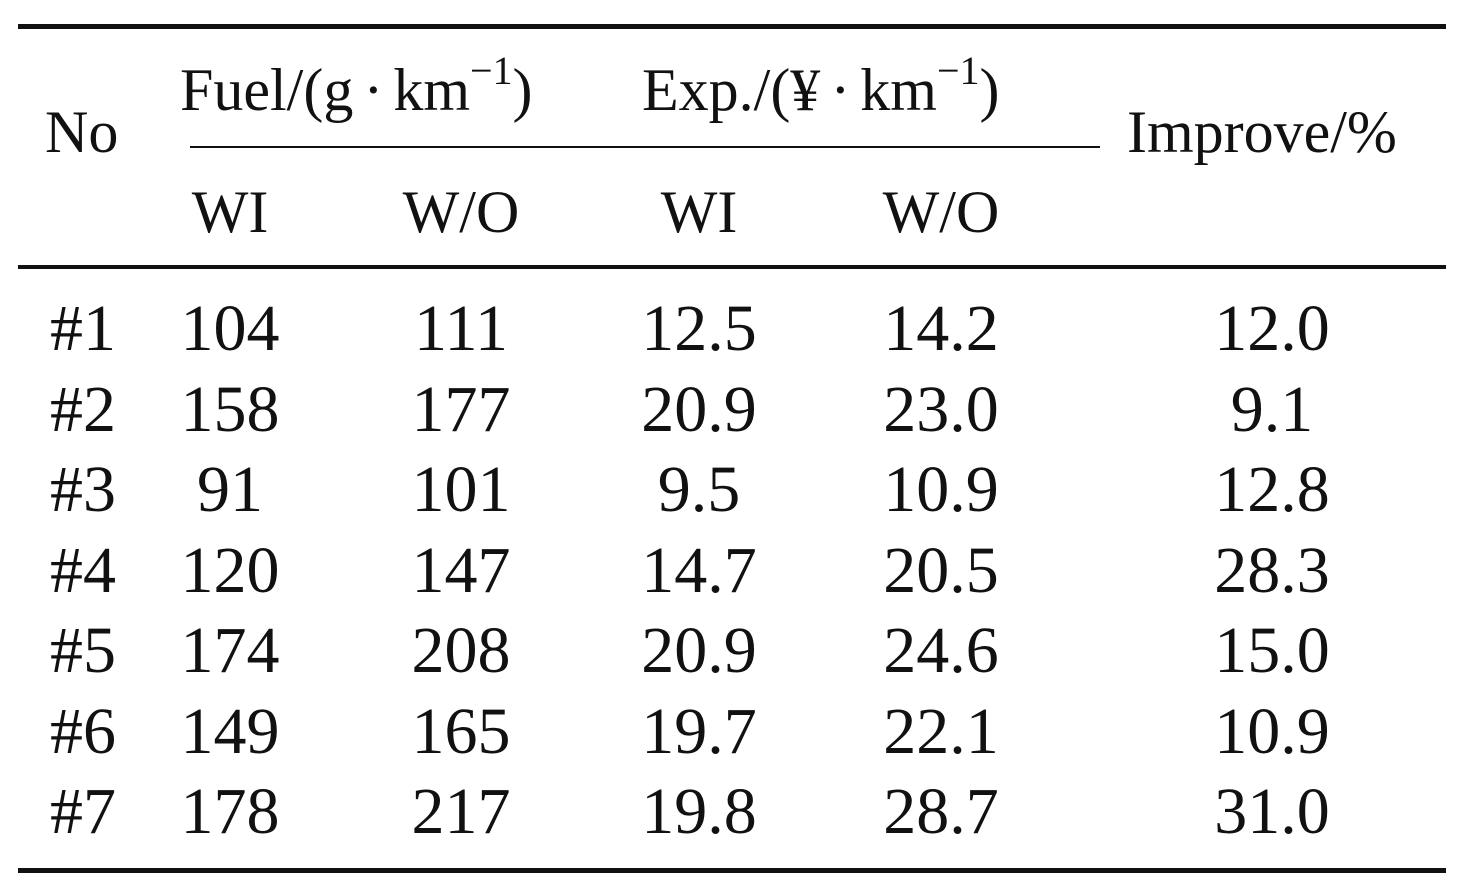 The height and width of the screenshot is (887, 1460). I want to click on top-rule, so click(732, 26).